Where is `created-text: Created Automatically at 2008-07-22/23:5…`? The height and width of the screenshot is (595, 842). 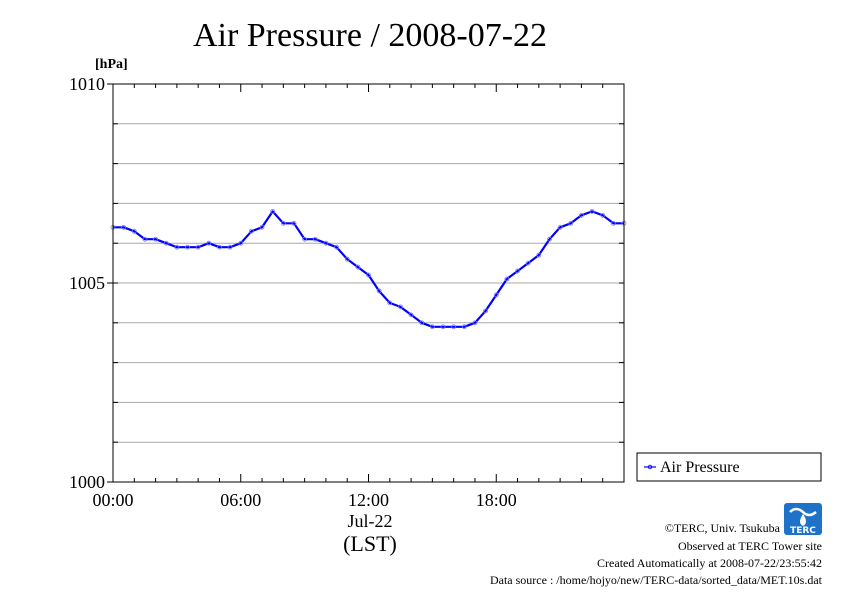
created-text: Created Automatically at 2008-07-22/23:5… is located at coordinates (709, 563).